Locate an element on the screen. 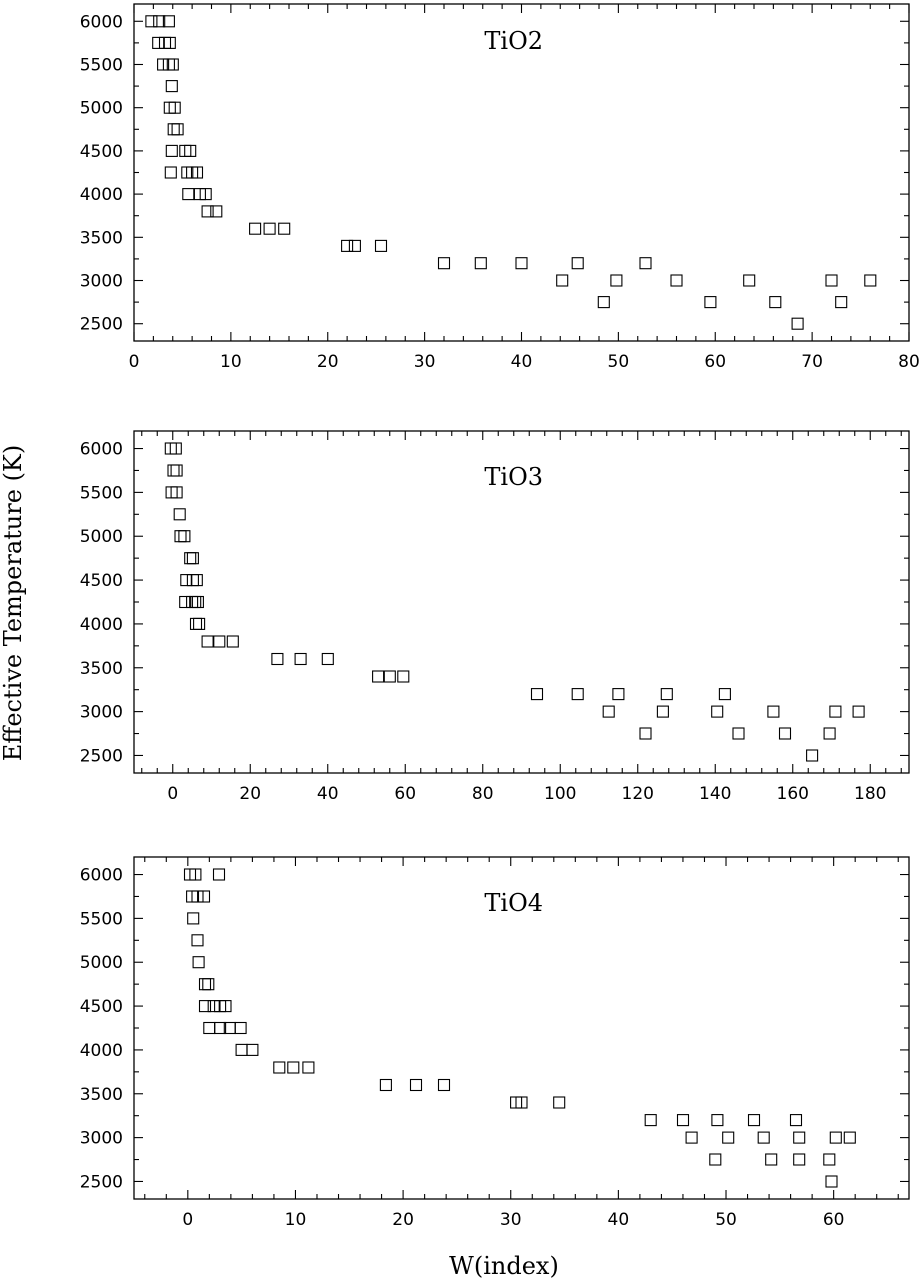 The height and width of the screenshot is (1282, 923). y-tick-label: 5000 is located at coordinates (101, 109).